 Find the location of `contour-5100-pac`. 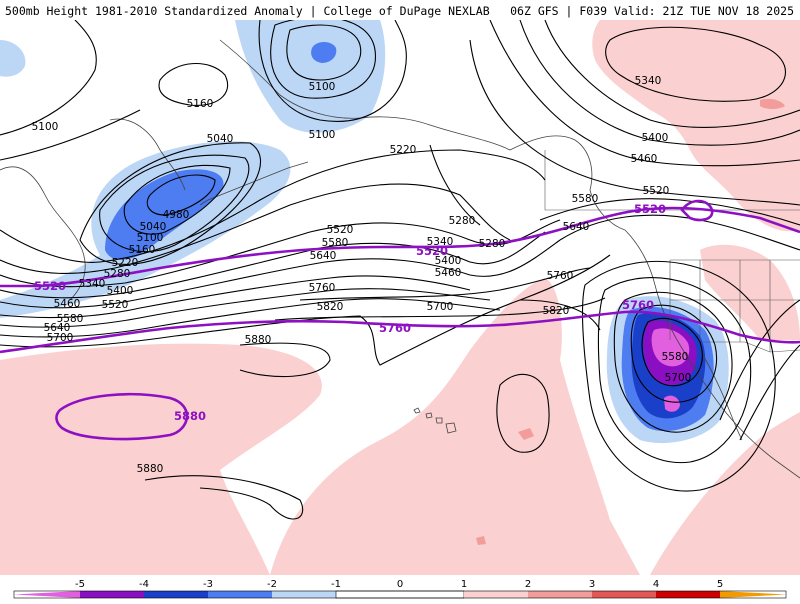

contour-5100-pac is located at coordinates (174, 203).